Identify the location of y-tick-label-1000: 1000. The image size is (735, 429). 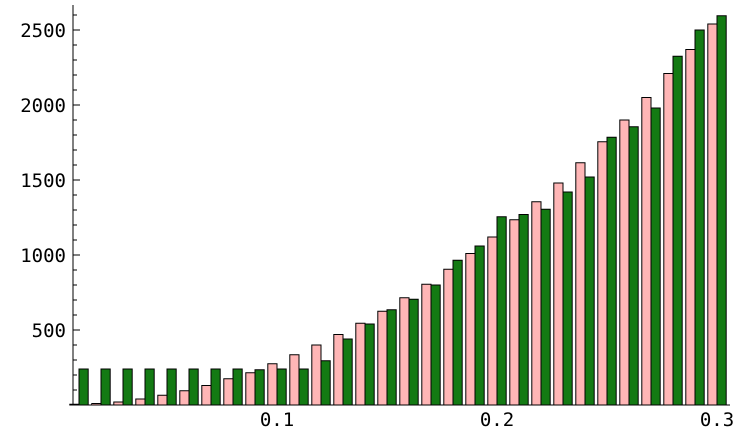
(43, 256).